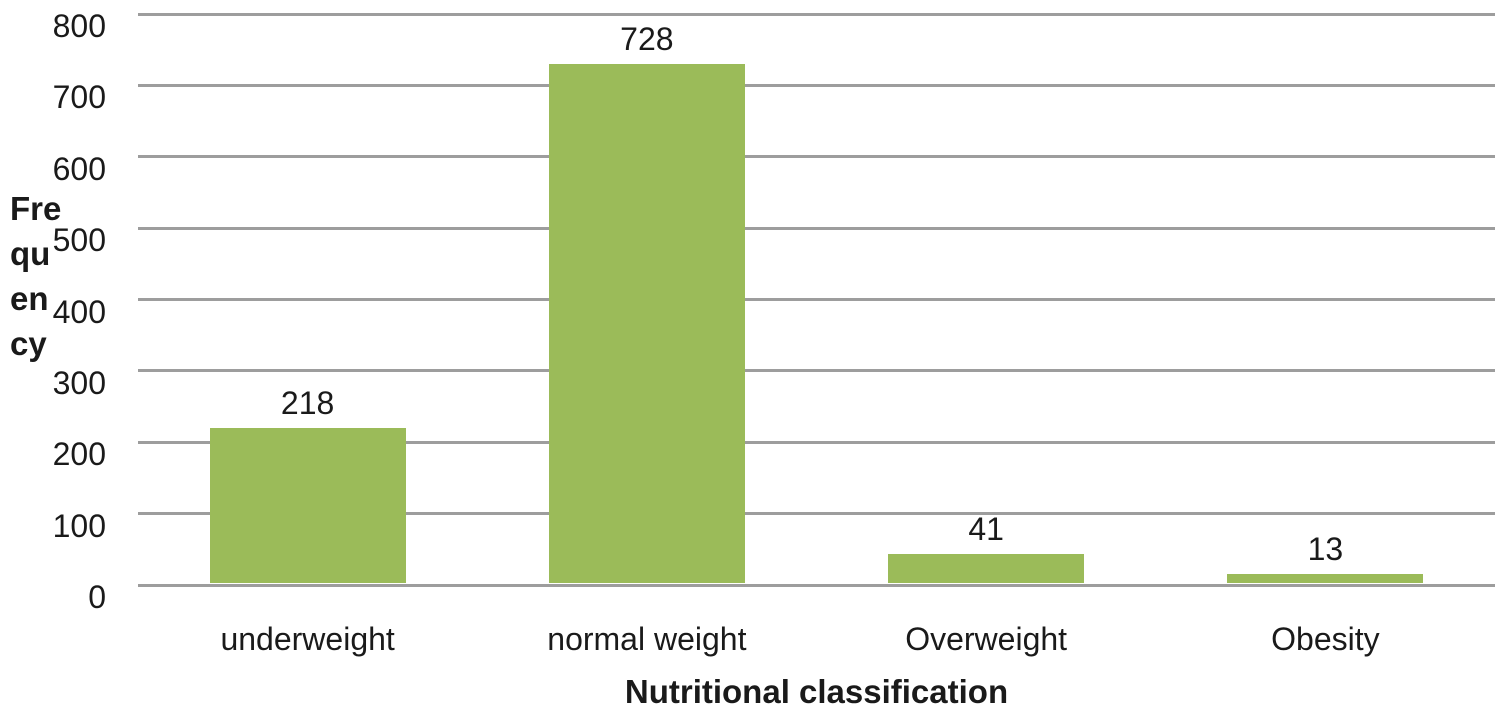 This screenshot has width=1500, height=716. What do you see at coordinates (45, 276) in the screenshot?
I see `y-axis-title: Fre qu en cy` at bounding box center [45, 276].